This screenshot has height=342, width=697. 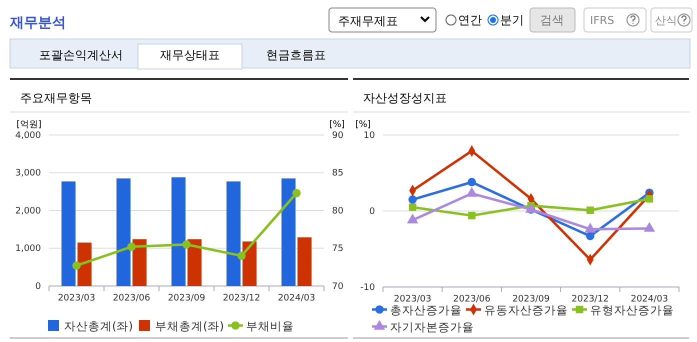 I want to click on y2-tick-label: 75, so click(x=338, y=249).